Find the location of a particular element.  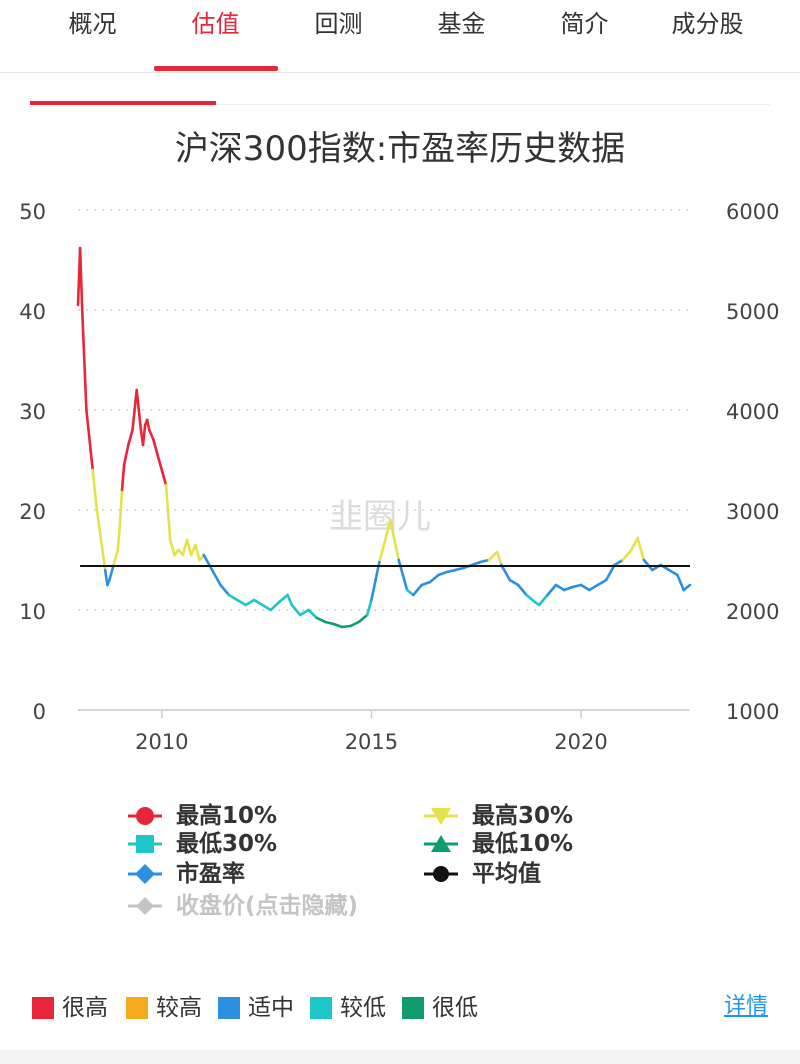

y-left-tick-label: 50 is located at coordinates (32, 212).